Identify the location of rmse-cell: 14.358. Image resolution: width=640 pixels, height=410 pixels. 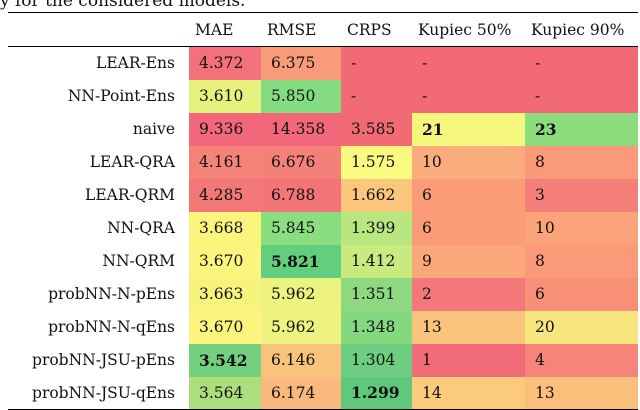
(301, 129).